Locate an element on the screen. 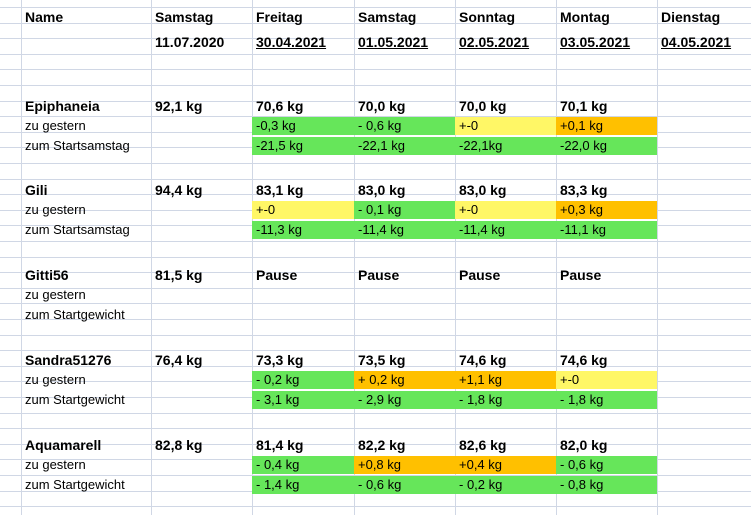  header-date-cell: 30.04.2021 is located at coordinates (291, 42).